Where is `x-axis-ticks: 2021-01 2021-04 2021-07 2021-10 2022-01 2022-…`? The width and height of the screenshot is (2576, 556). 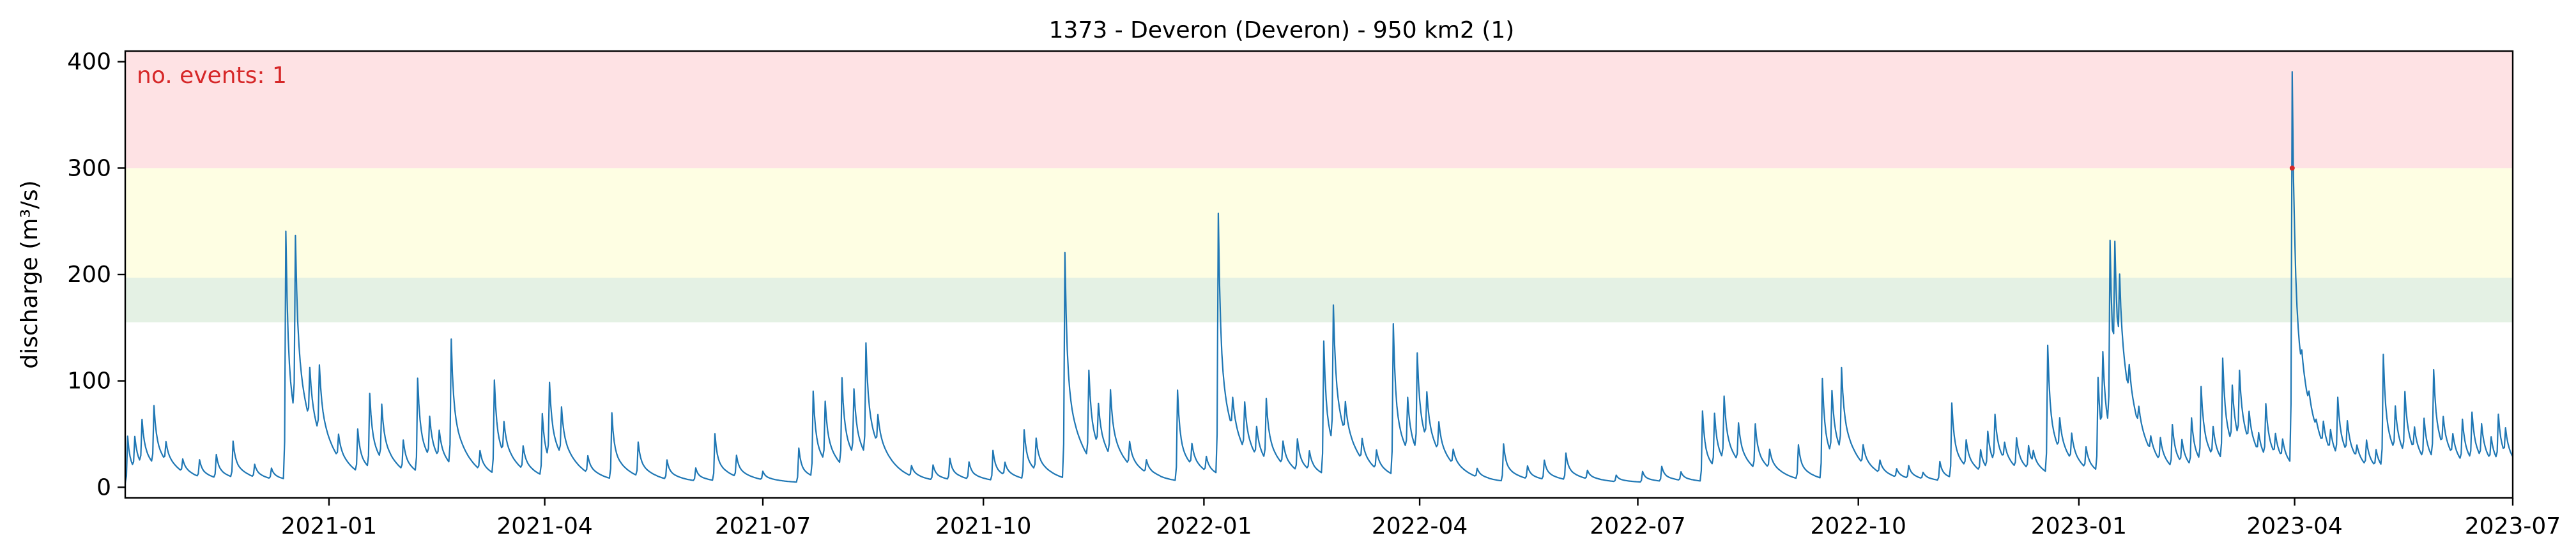 x-axis-ticks: 2021-01 2021-04 2021-07 2021-10 2022-01 2022-… is located at coordinates (1421, 519).